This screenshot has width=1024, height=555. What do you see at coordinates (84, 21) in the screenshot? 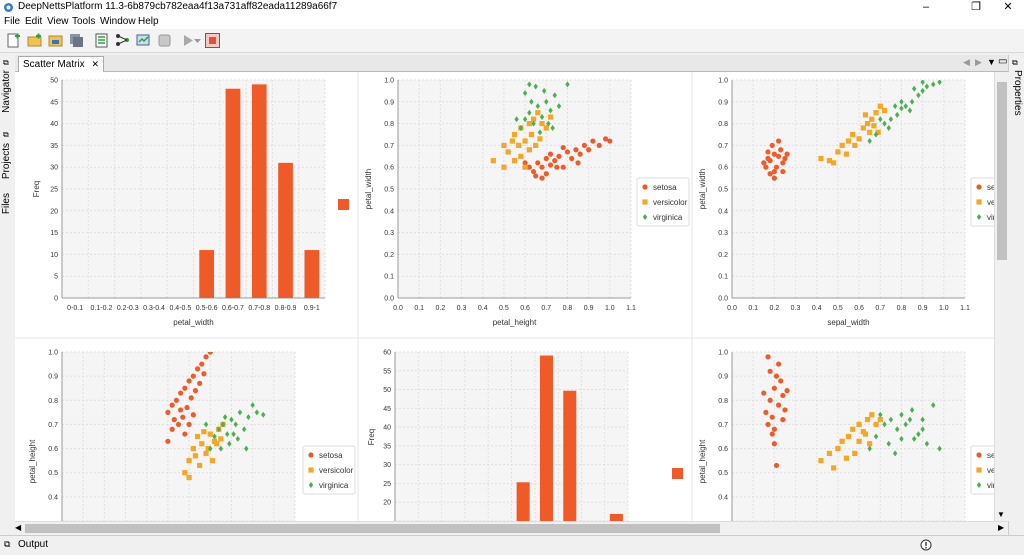
I see `menu-tools: Tools` at bounding box center [84, 21].